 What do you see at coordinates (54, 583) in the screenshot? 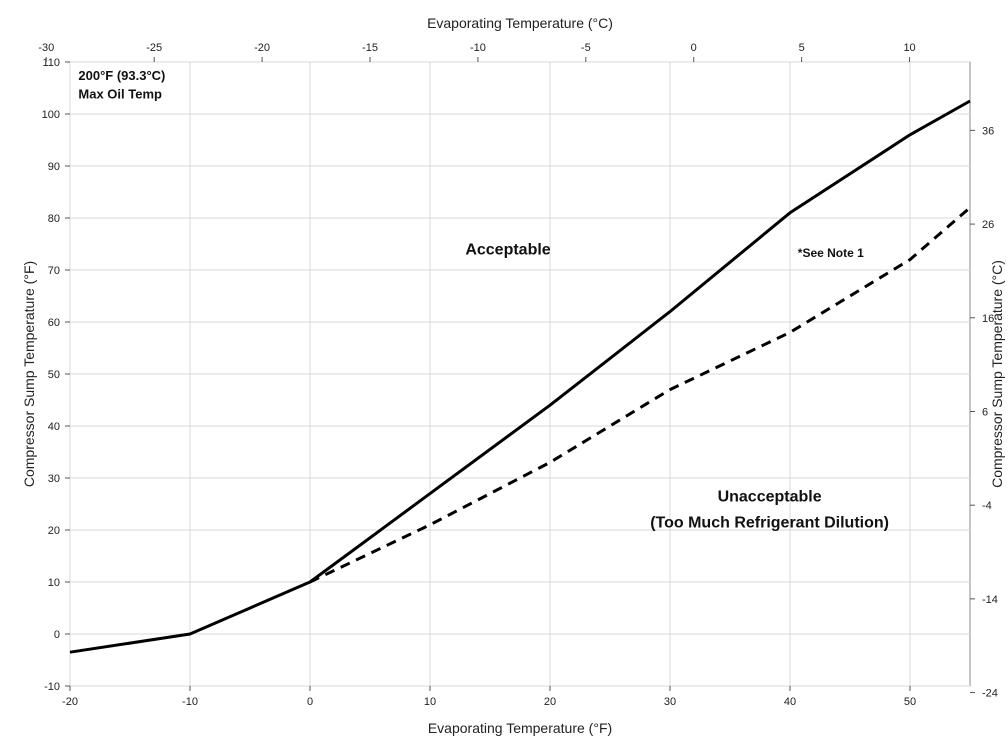
I see `y-tick-label: 10` at bounding box center [54, 583].